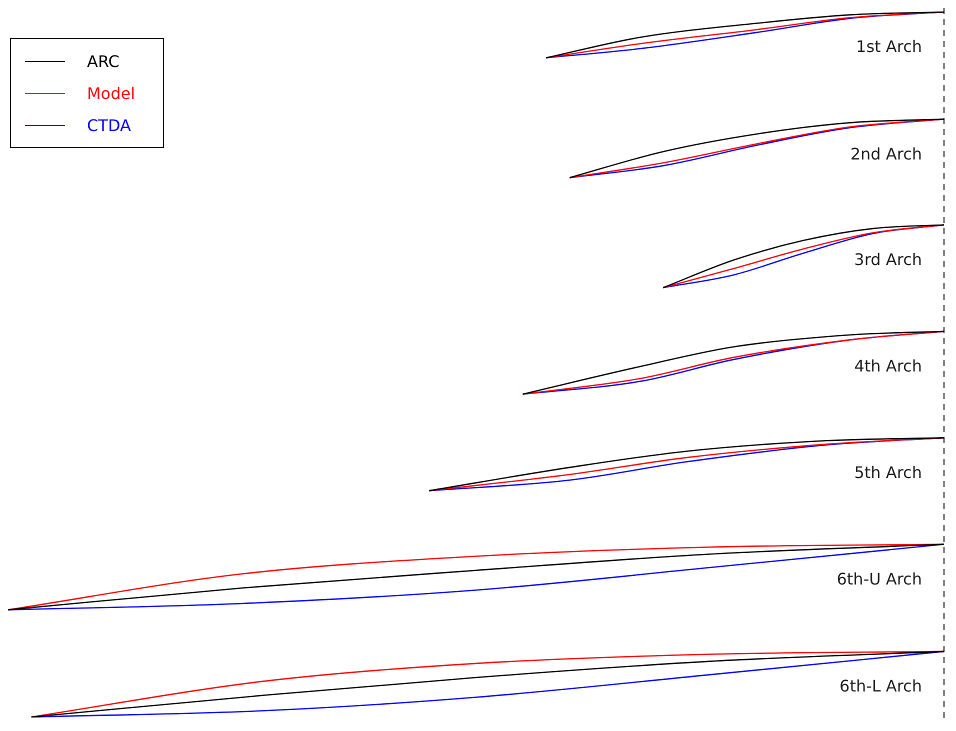 This screenshot has width=956, height=731. Describe the element at coordinates (109, 125) in the screenshot. I see `legend-label: CTDA` at that location.